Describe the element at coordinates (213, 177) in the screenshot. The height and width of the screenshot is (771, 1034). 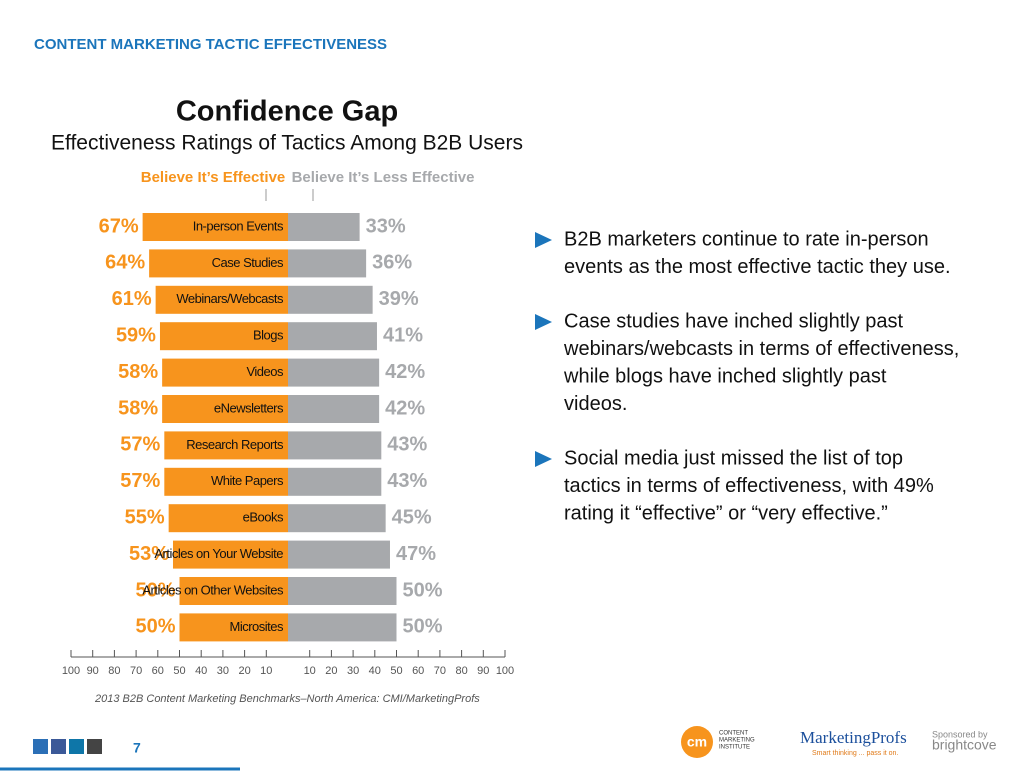
I see `legend-label: Believe It’s Effective` at that location.